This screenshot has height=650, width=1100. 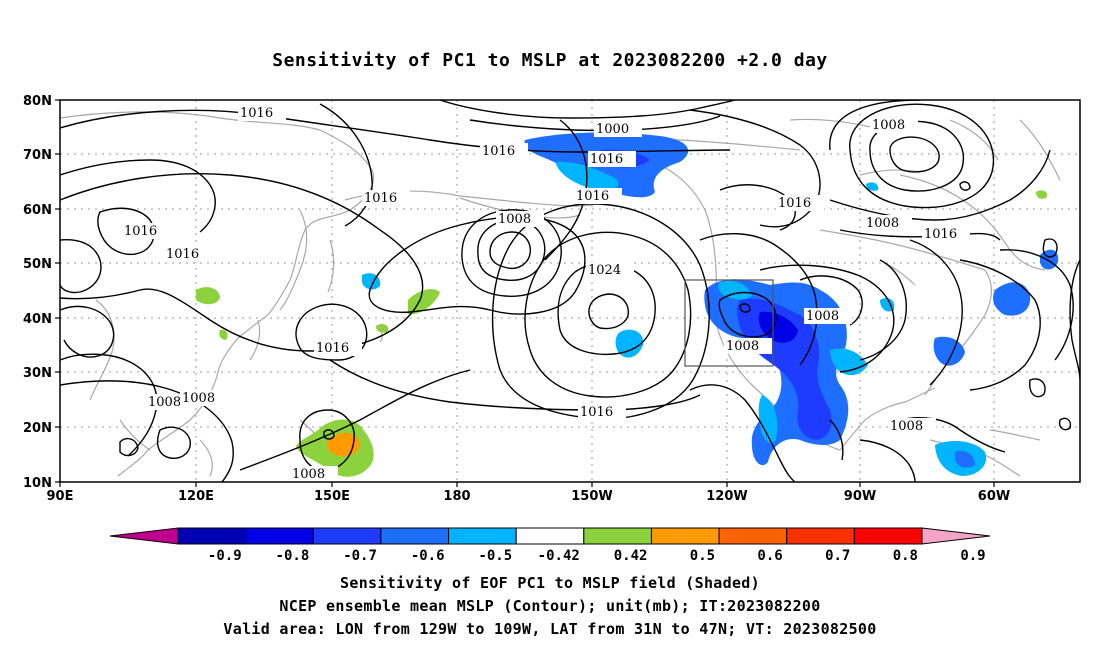 What do you see at coordinates (332, 496) in the screenshot?
I see `lon-label: 150E` at bounding box center [332, 496].